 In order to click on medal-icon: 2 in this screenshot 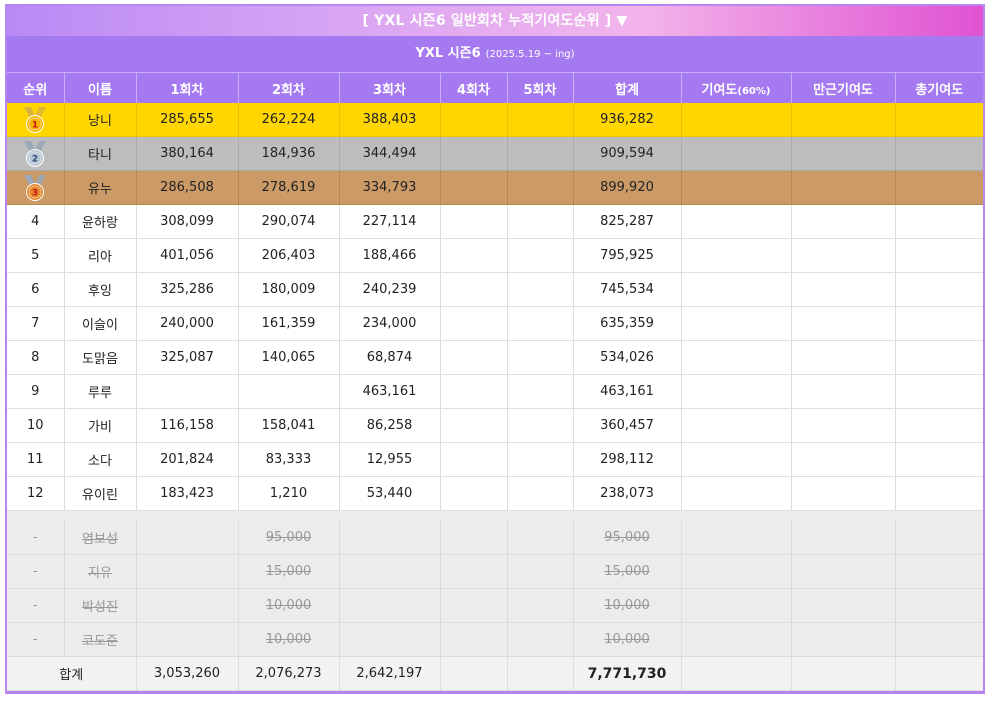, I will do `click(35, 153)`.